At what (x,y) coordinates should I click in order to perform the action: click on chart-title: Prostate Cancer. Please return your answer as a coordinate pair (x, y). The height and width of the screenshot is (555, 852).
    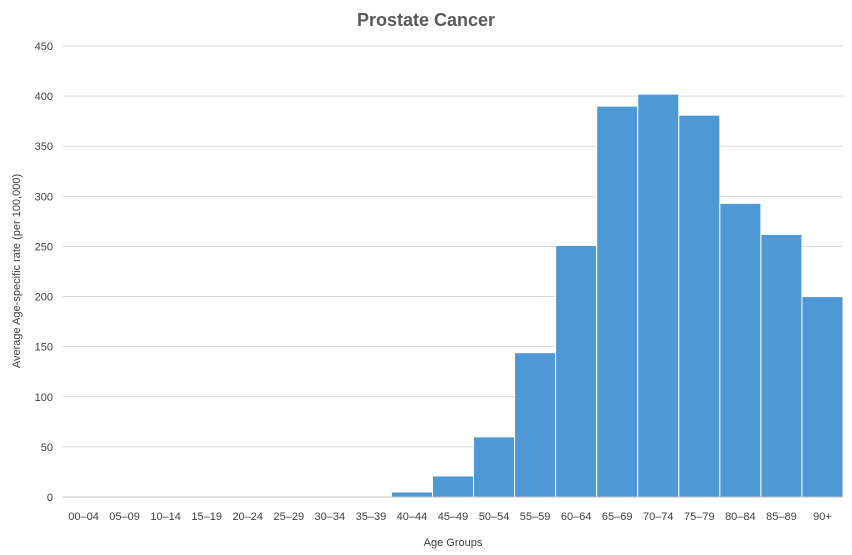
    Looking at the image, I should click on (426, 20).